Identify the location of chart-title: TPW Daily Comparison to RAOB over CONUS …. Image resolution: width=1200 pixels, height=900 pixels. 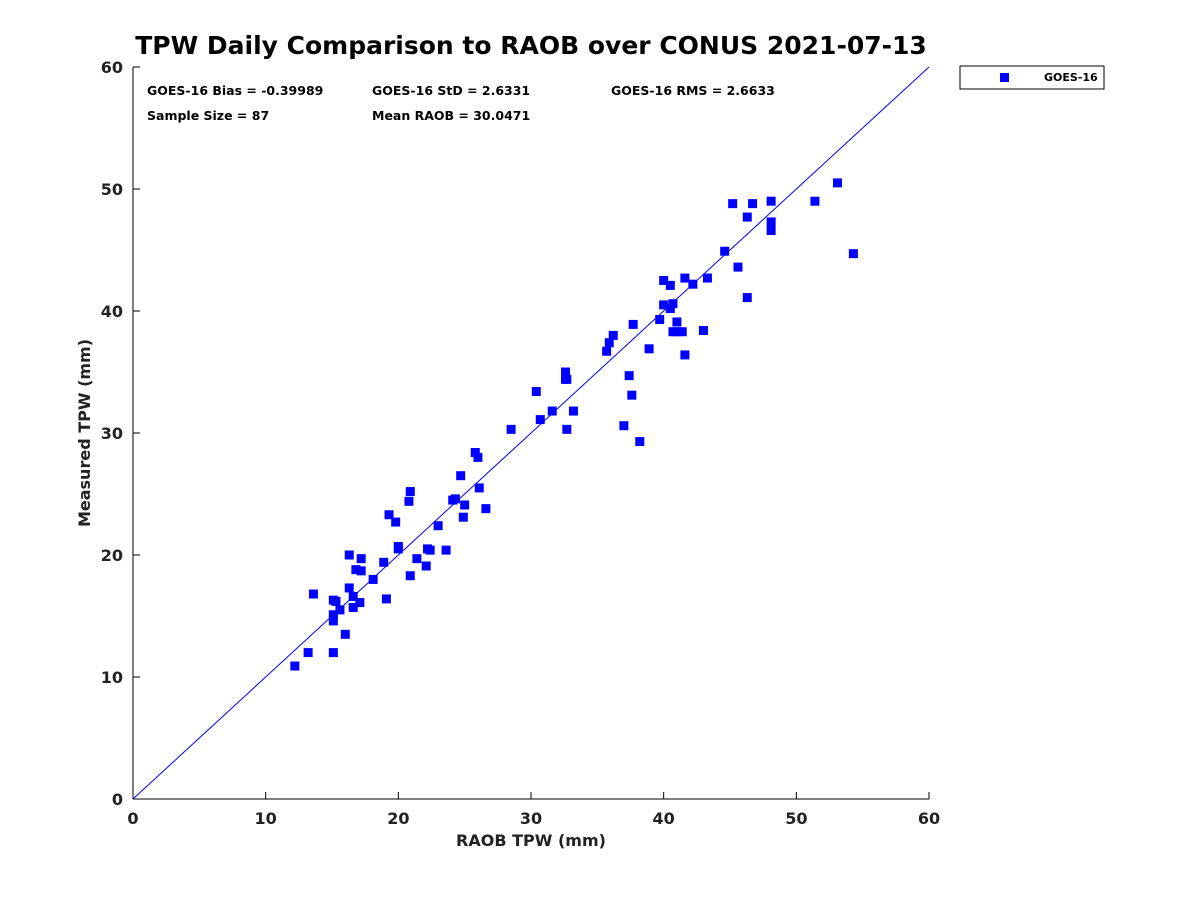
(531, 45).